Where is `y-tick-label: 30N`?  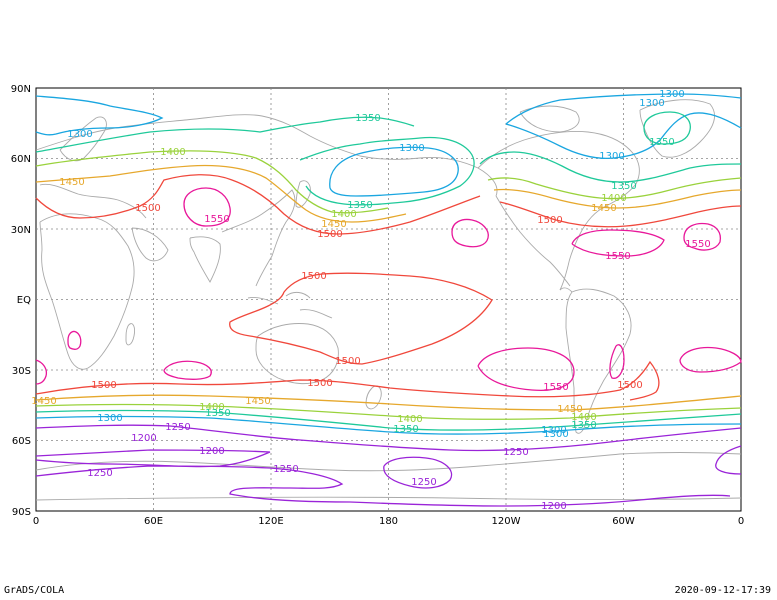 y-tick-label: 30N is located at coordinates (21, 230).